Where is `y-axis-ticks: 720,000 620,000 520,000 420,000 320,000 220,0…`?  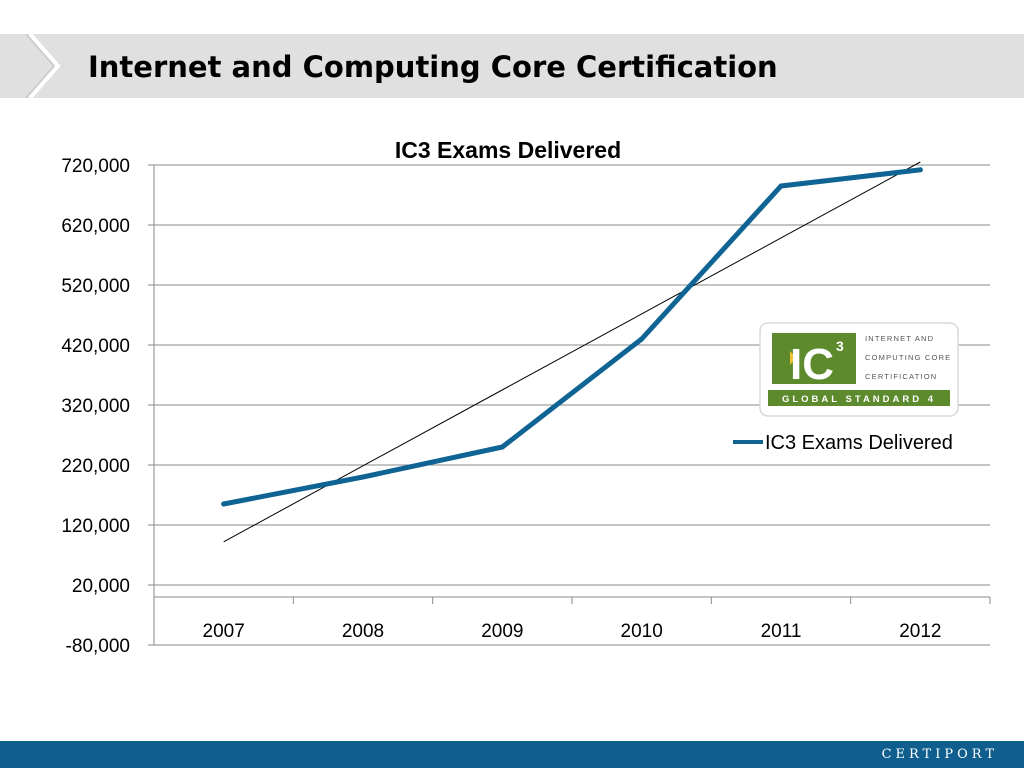
y-axis-ticks: 720,000 620,000 520,000 420,000 320,000 220,0… is located at coordinates (95, 406).